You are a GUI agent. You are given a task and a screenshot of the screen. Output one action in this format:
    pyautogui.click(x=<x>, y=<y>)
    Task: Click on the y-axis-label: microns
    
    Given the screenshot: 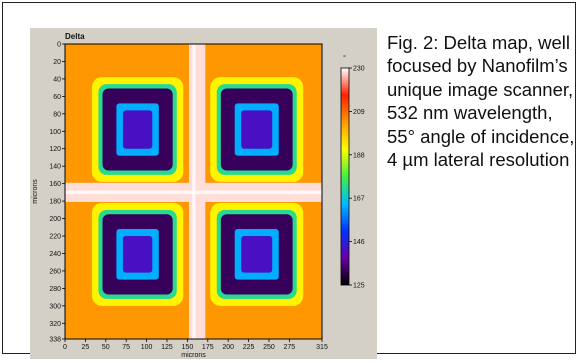 What is the action you would take?
    pyautogui.click(x=35, y=191)
    